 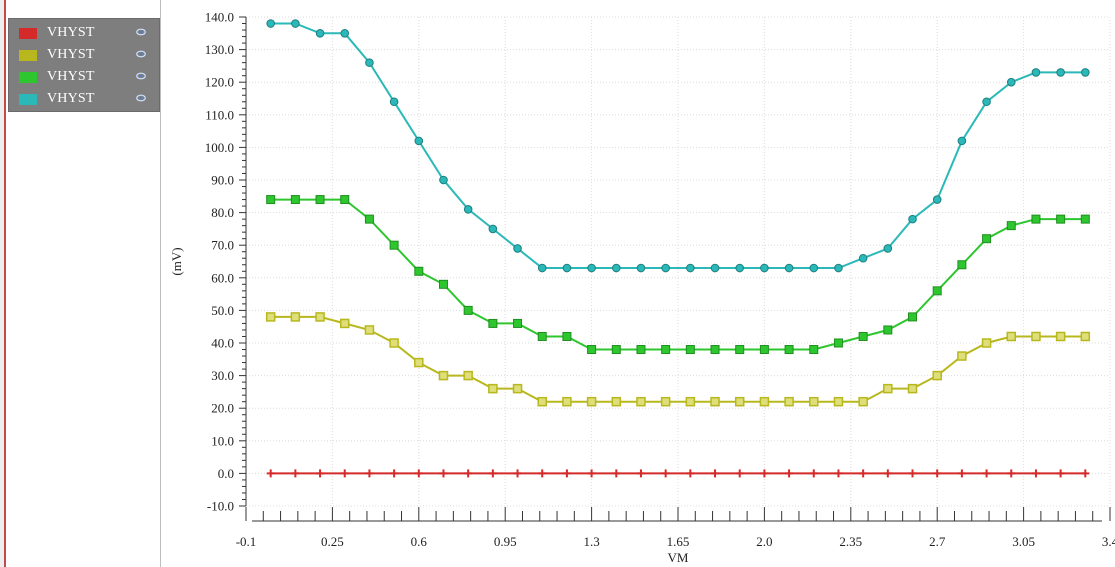 What do you see at coordinates (1023, 541) in the screenshot?
I see `x-tick-label: 3.05` at bounding box center [1023, 541].